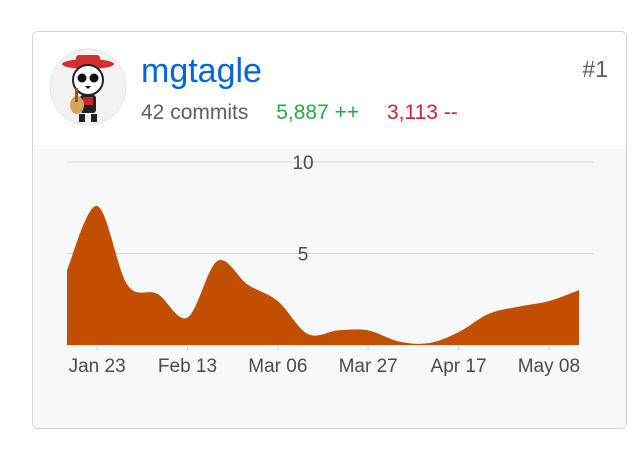 This screenshot has height=450, width=641. Describe the element at coordinates (318, 112) in the screenshot. I see `additions-count: 5,887 ++` at that location.